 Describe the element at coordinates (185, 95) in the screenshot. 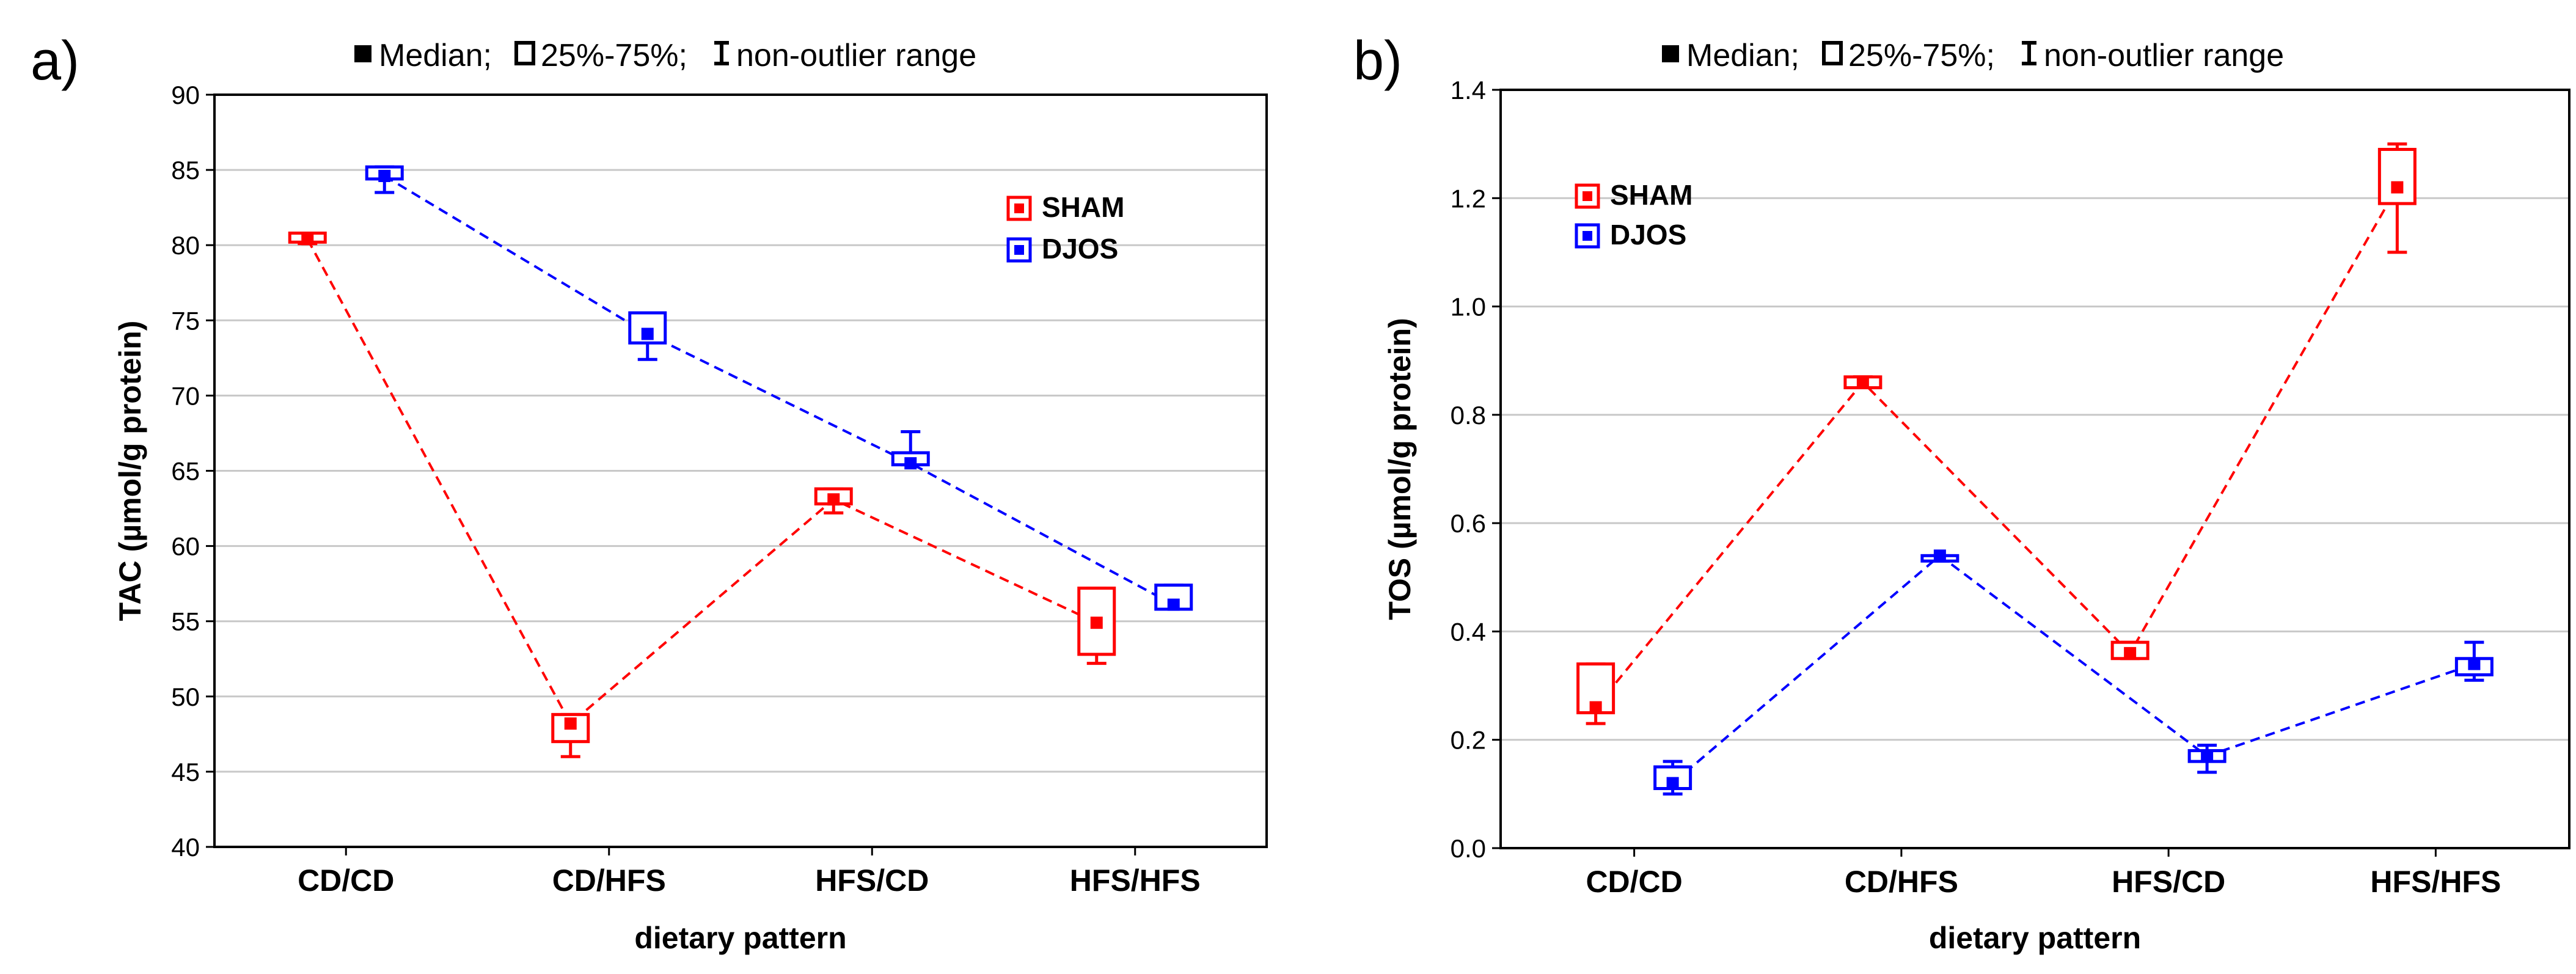

I see `y-tick-label: 90` at that location.